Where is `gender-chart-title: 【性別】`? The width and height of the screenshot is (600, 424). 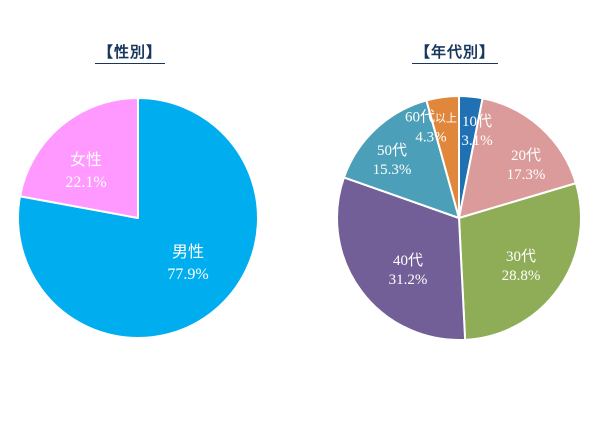
gender-chart-title: 【性別】 is located at coordinates (130, 52).